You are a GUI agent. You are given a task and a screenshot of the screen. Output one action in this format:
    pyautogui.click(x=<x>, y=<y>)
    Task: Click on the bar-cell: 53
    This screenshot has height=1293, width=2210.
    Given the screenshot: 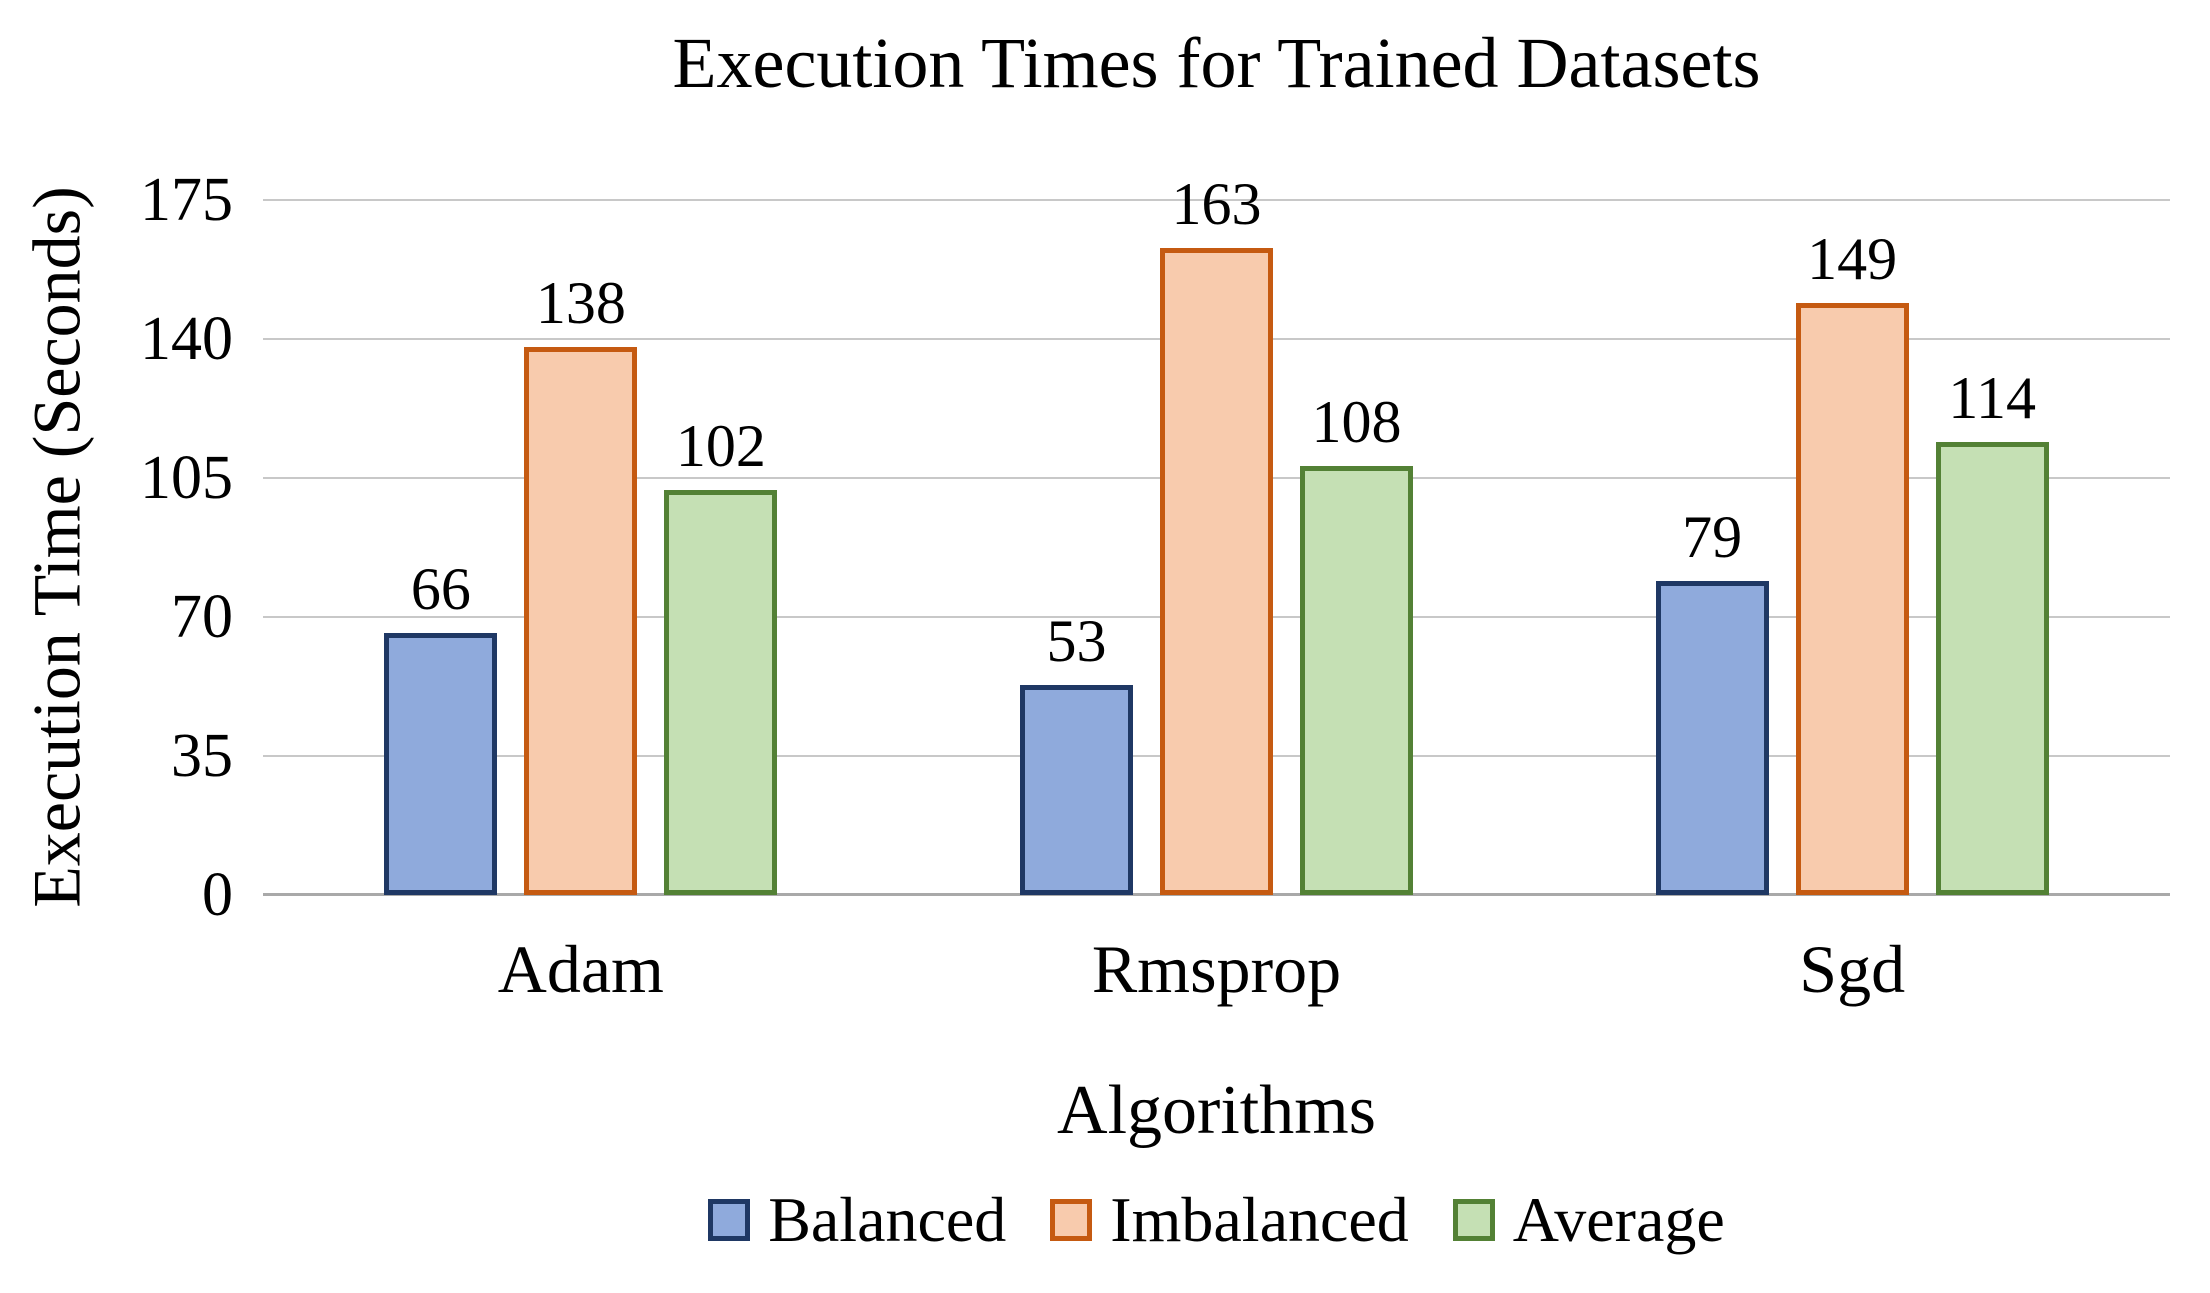 What is the action you would take?
    pyautogui.click(x=1076, y=753)
    